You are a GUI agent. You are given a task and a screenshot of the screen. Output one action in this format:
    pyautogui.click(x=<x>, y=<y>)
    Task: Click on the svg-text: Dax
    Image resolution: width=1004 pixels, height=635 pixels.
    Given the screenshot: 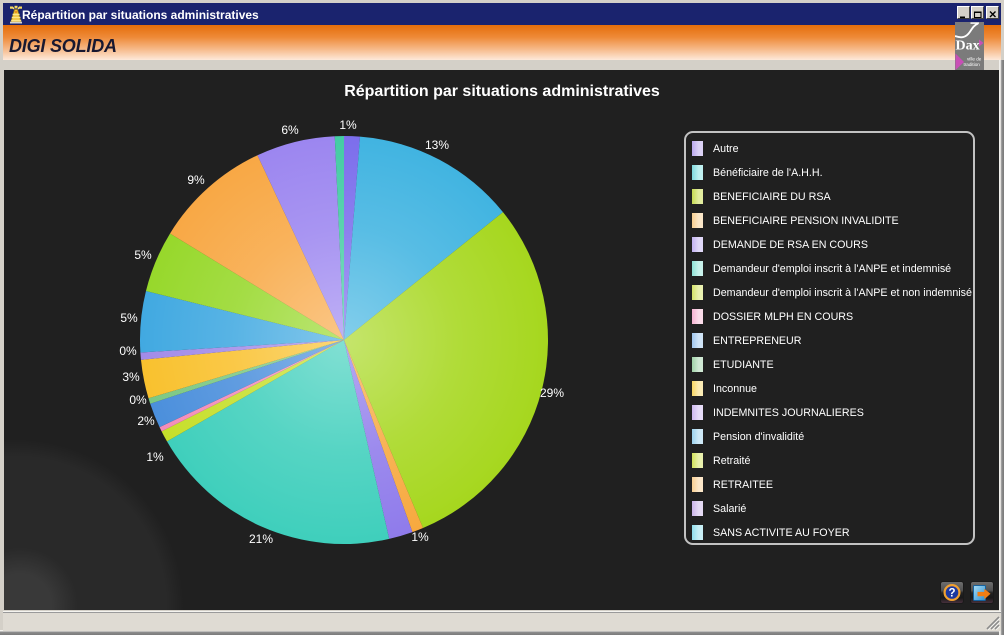 What is the action you would take?
    pyautogui.click(x=968, y=46)
    